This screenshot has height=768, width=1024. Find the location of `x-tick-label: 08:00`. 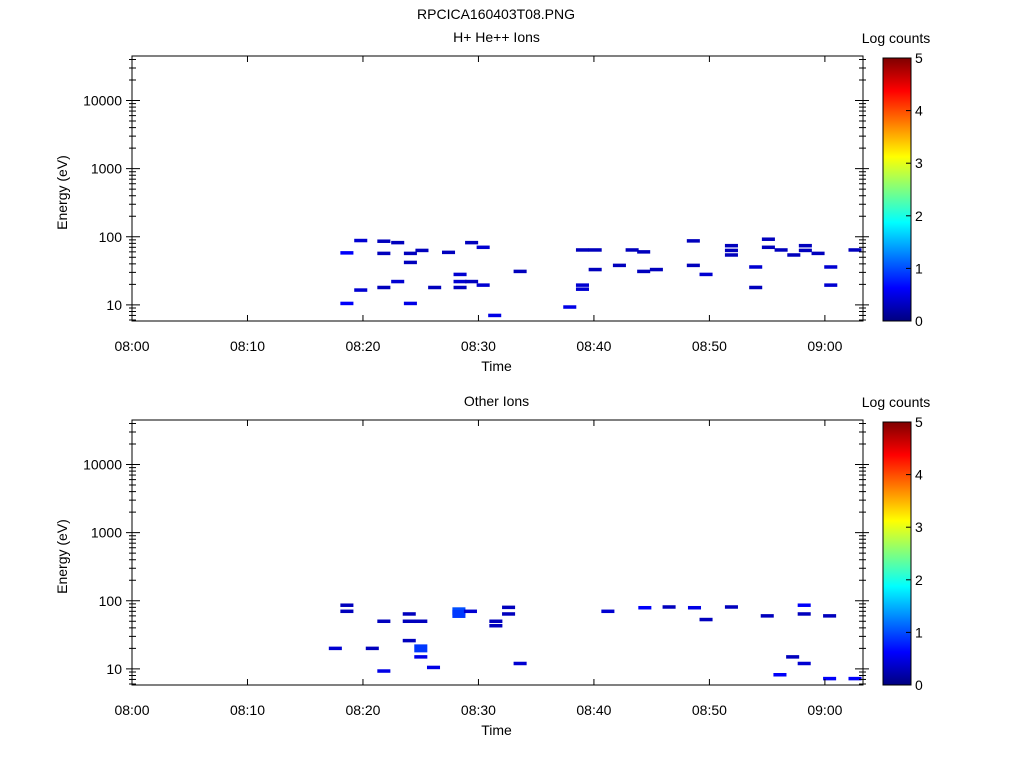

x-tick-label: 08:00 is located at coordinates (131, 346).